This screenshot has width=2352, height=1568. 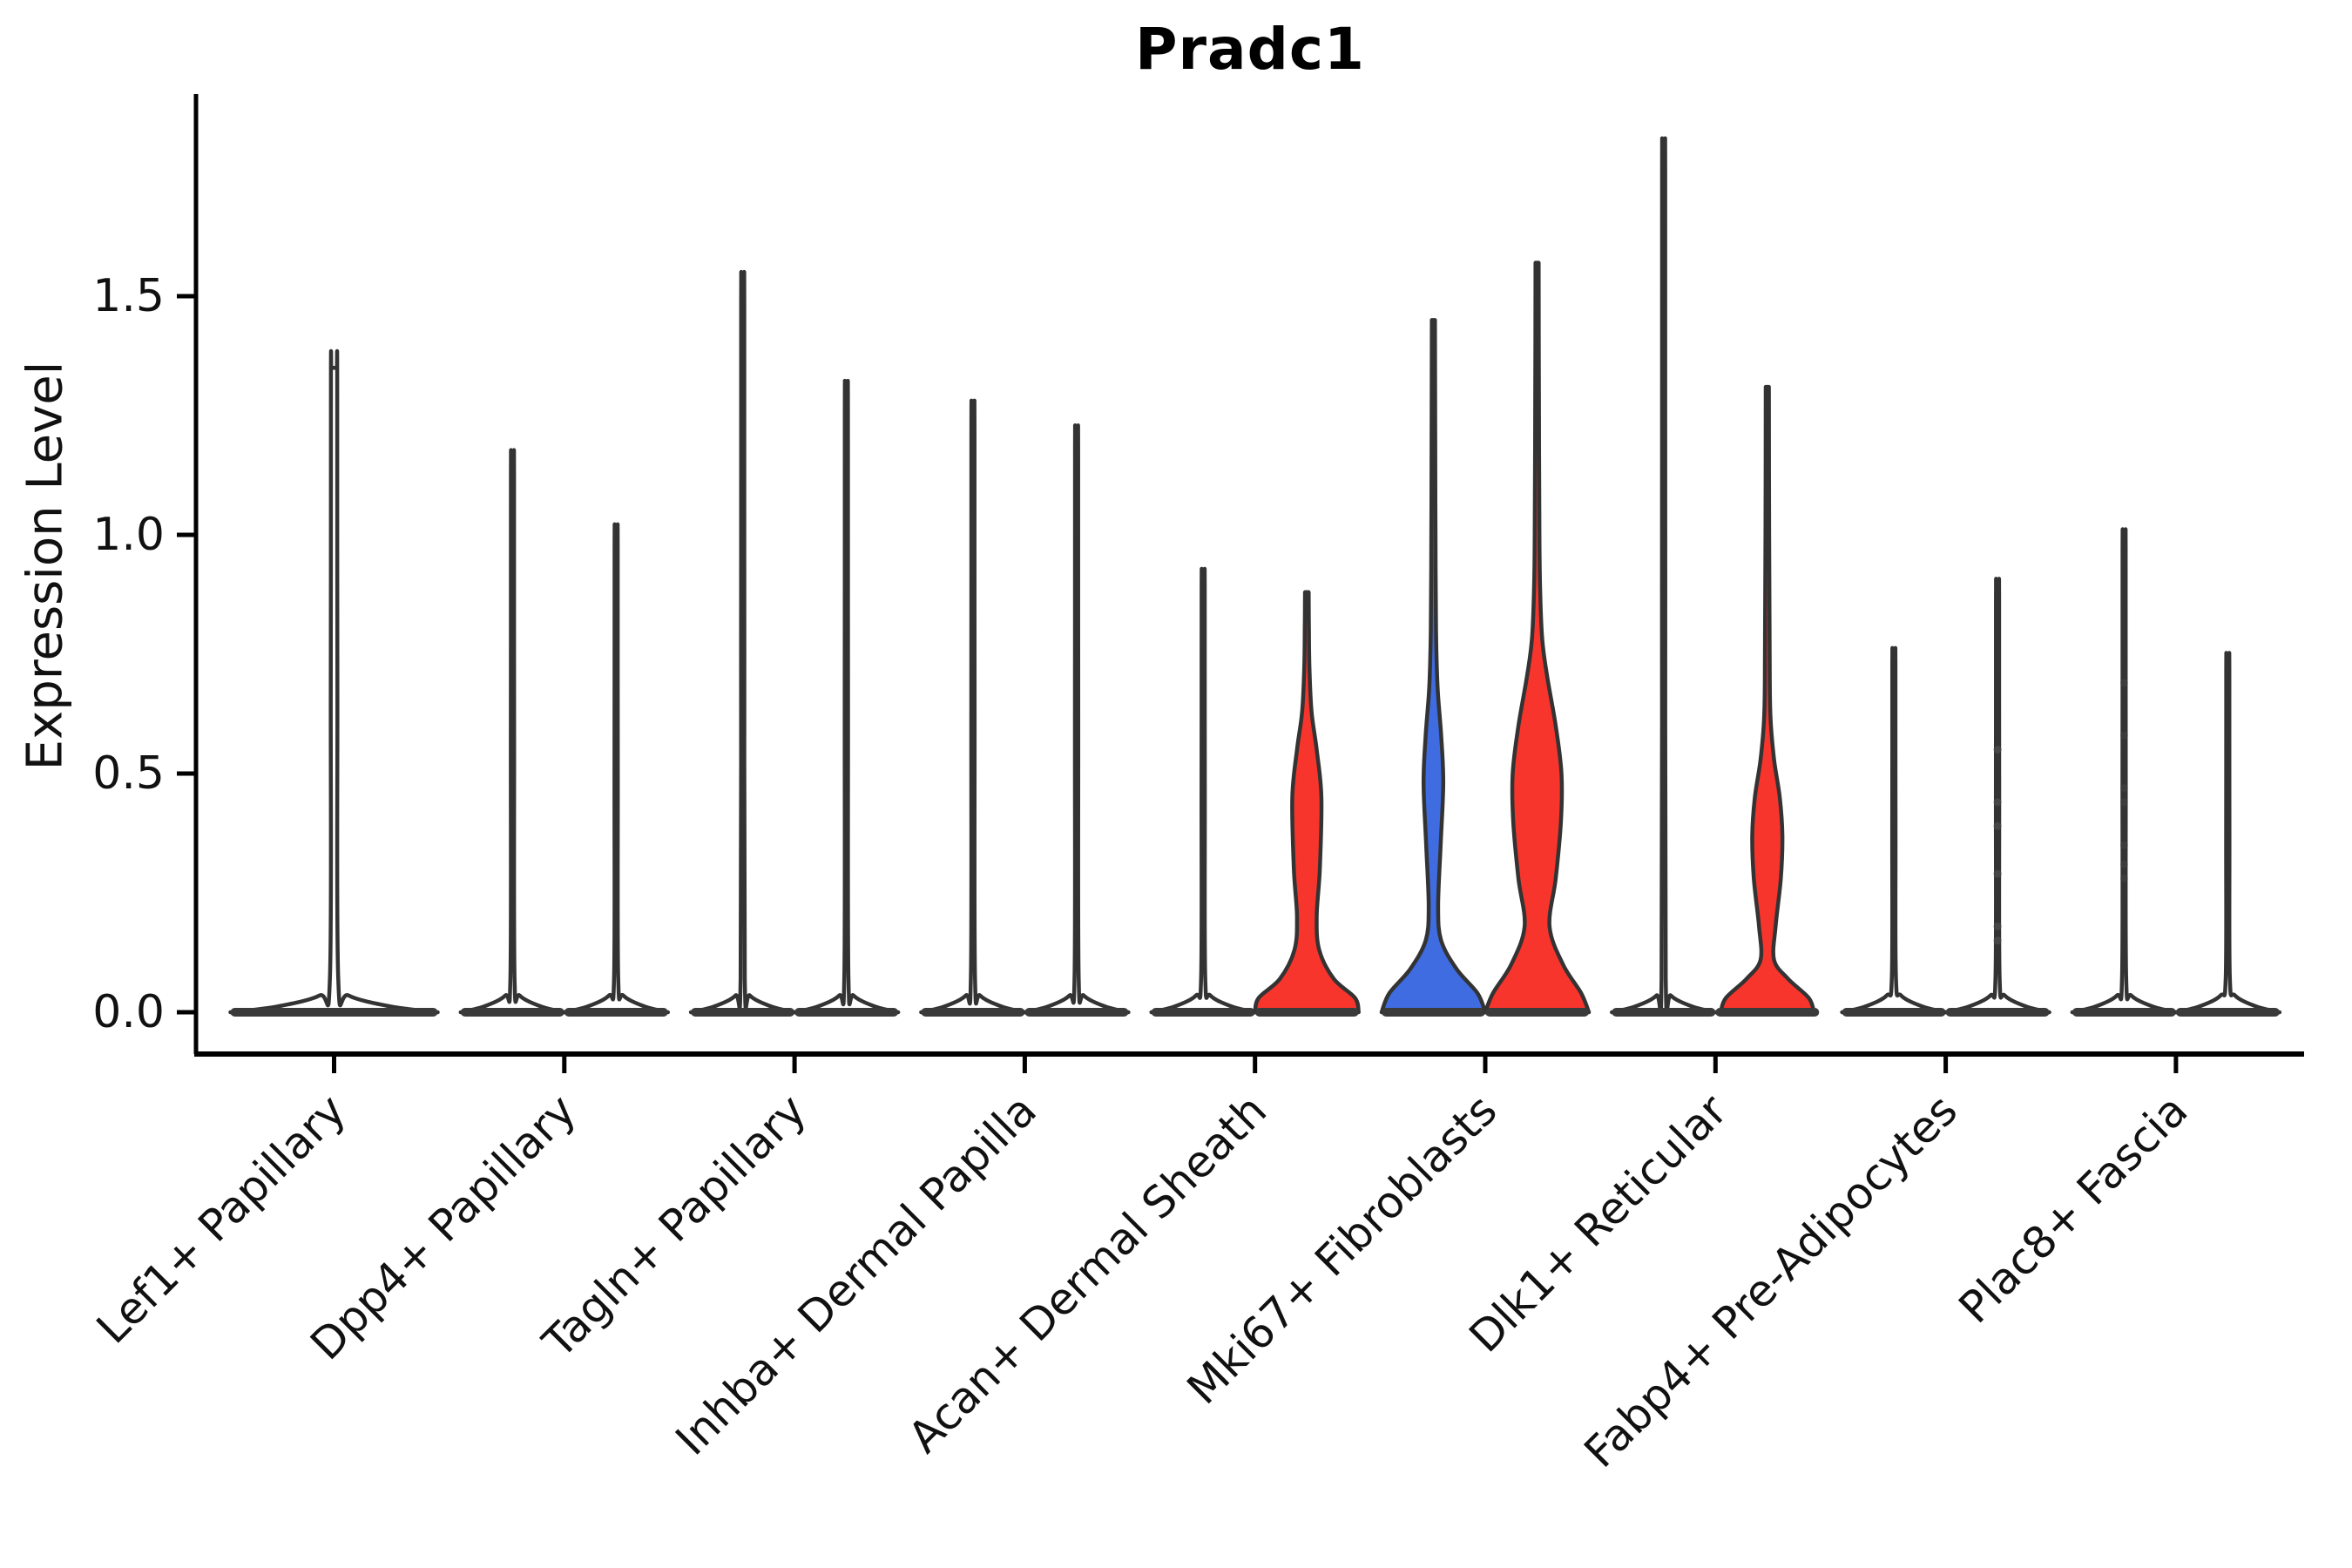 What do you see at coordinates (129, 535) in the screenshot?
I see `y-tick-label: 1.0` at bounding box center [129, 535].